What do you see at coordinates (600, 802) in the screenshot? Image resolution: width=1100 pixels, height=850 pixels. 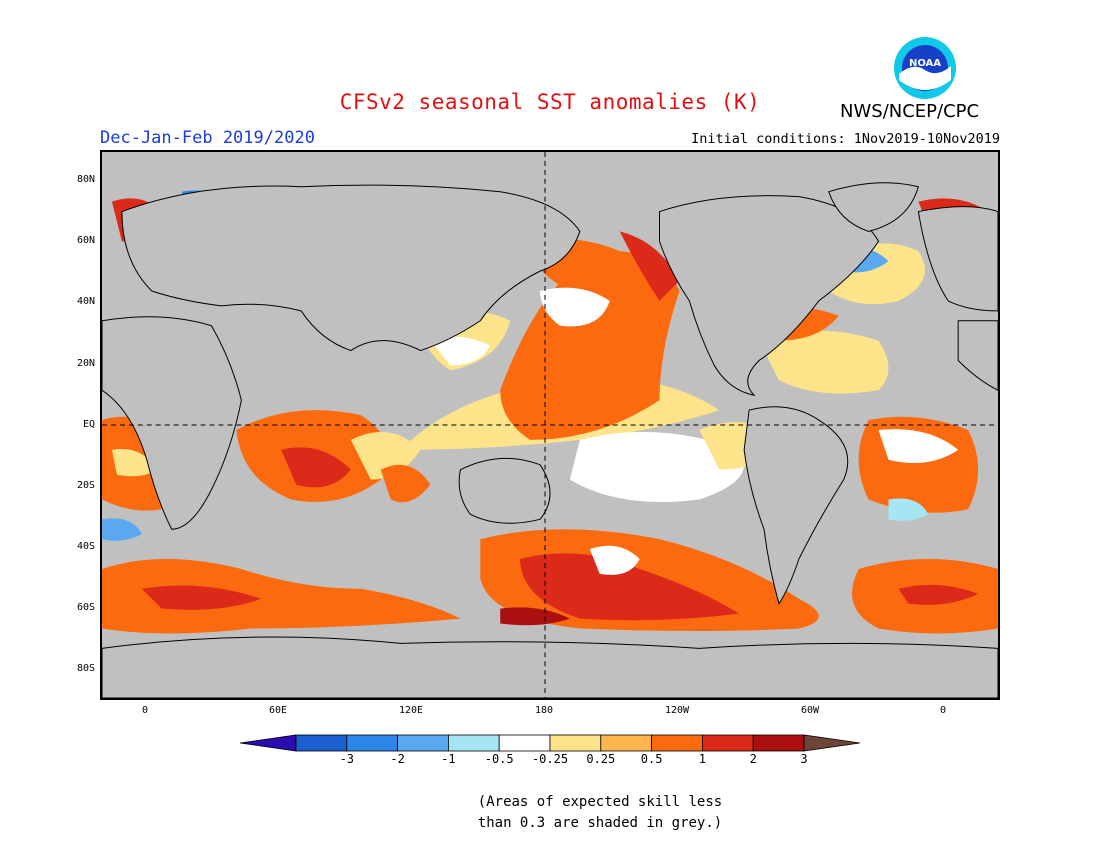 I see `skill-note-line1: (Areas of expected skill less` at bounding box center [600, 802].